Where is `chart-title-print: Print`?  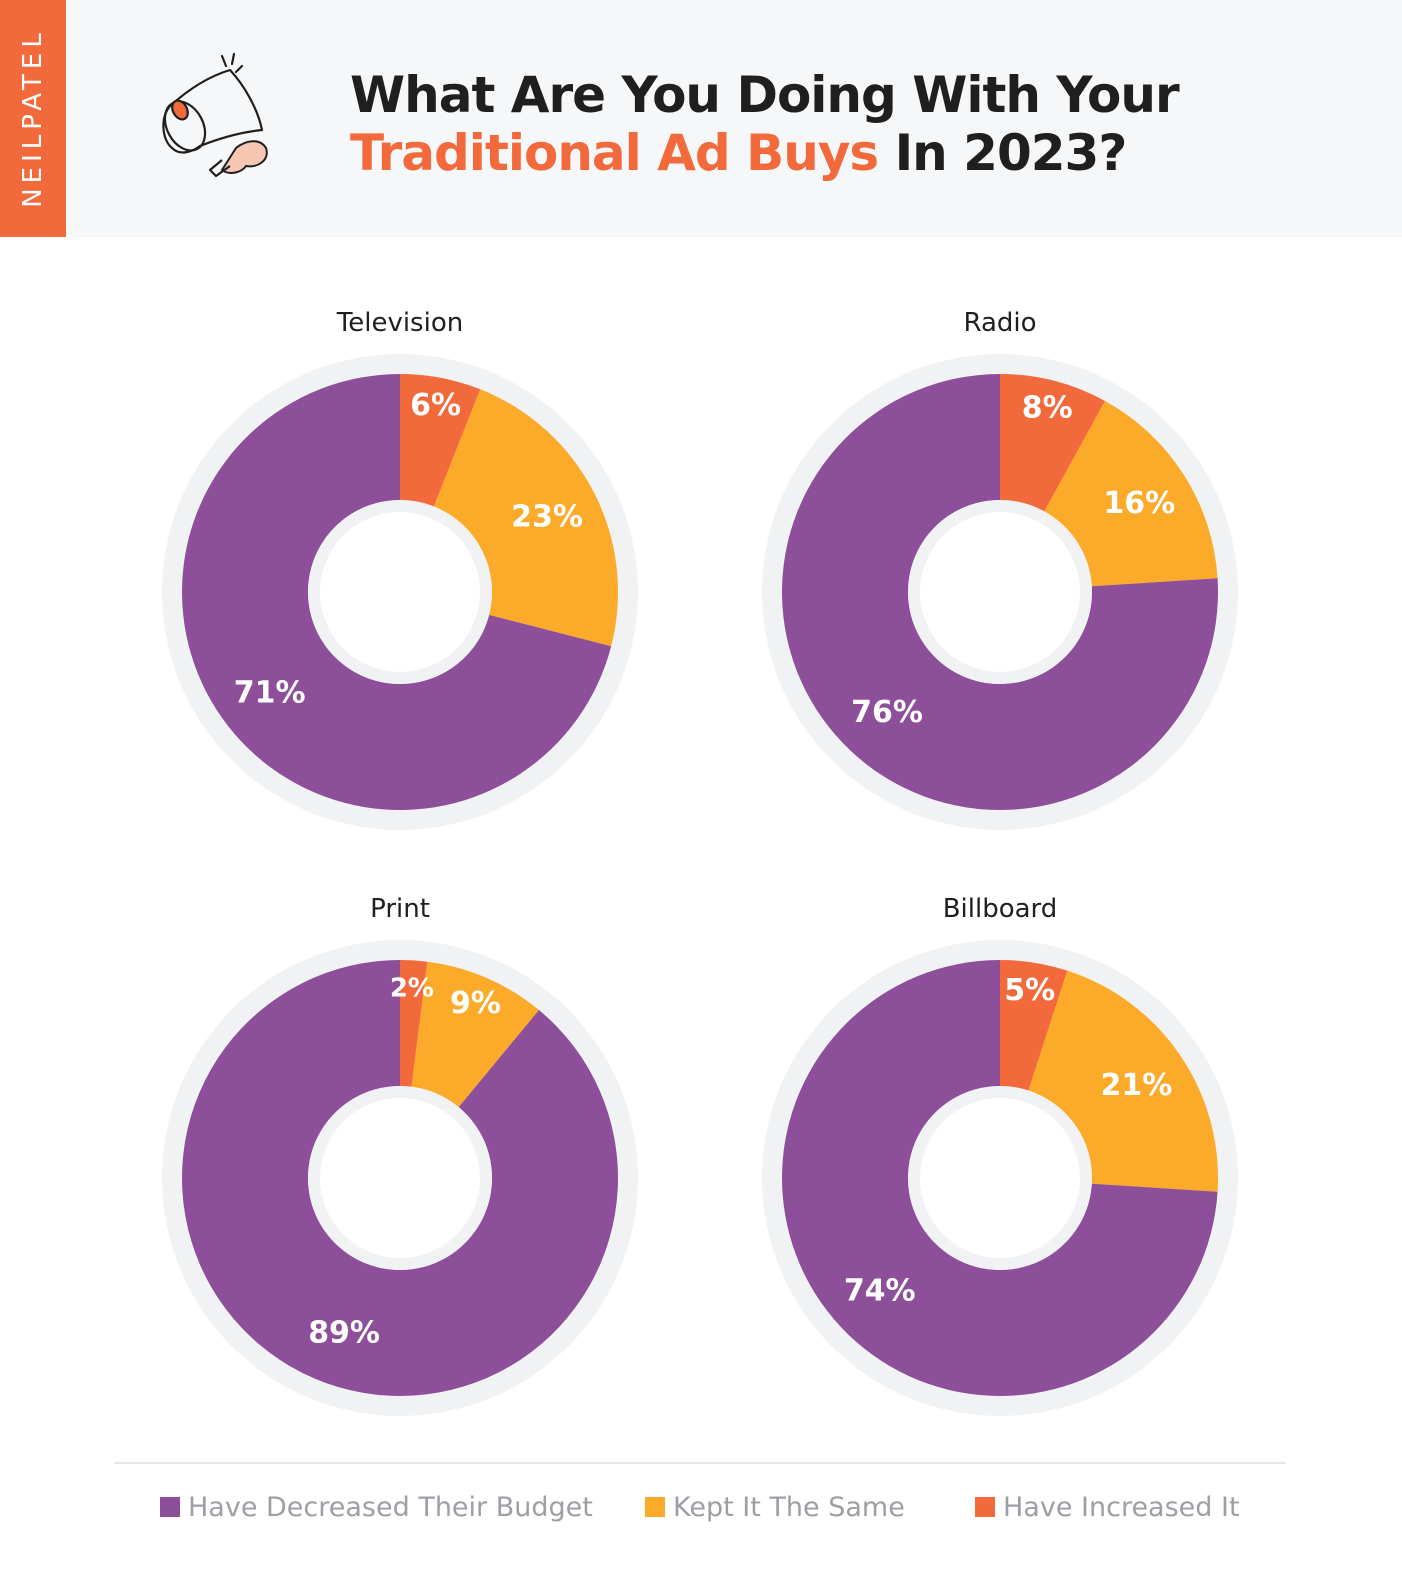 chart-title-print: Print is located at coordinates (400, 909).